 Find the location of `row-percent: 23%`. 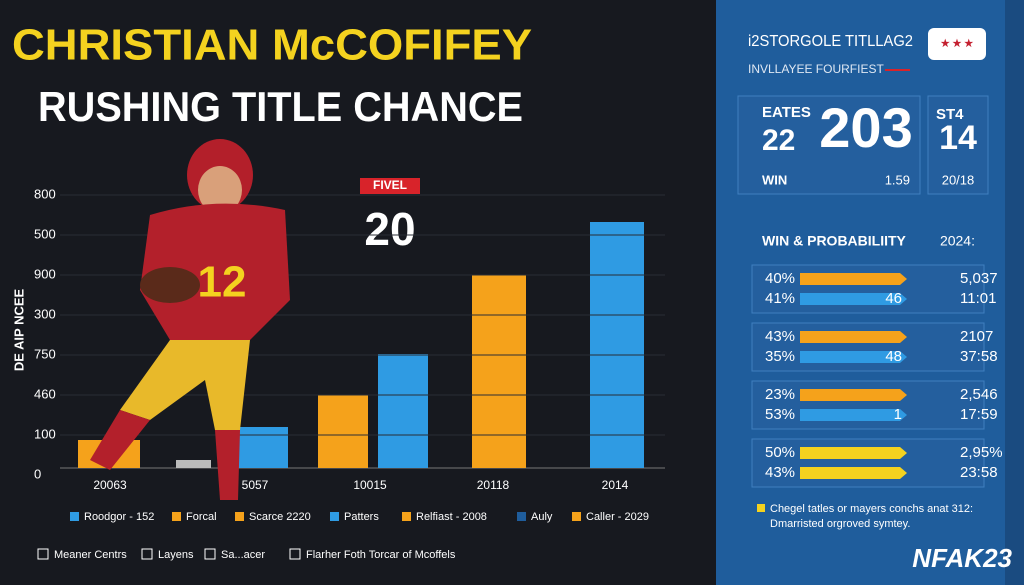

row-percent: 23% is located at coordinates (780, 394).